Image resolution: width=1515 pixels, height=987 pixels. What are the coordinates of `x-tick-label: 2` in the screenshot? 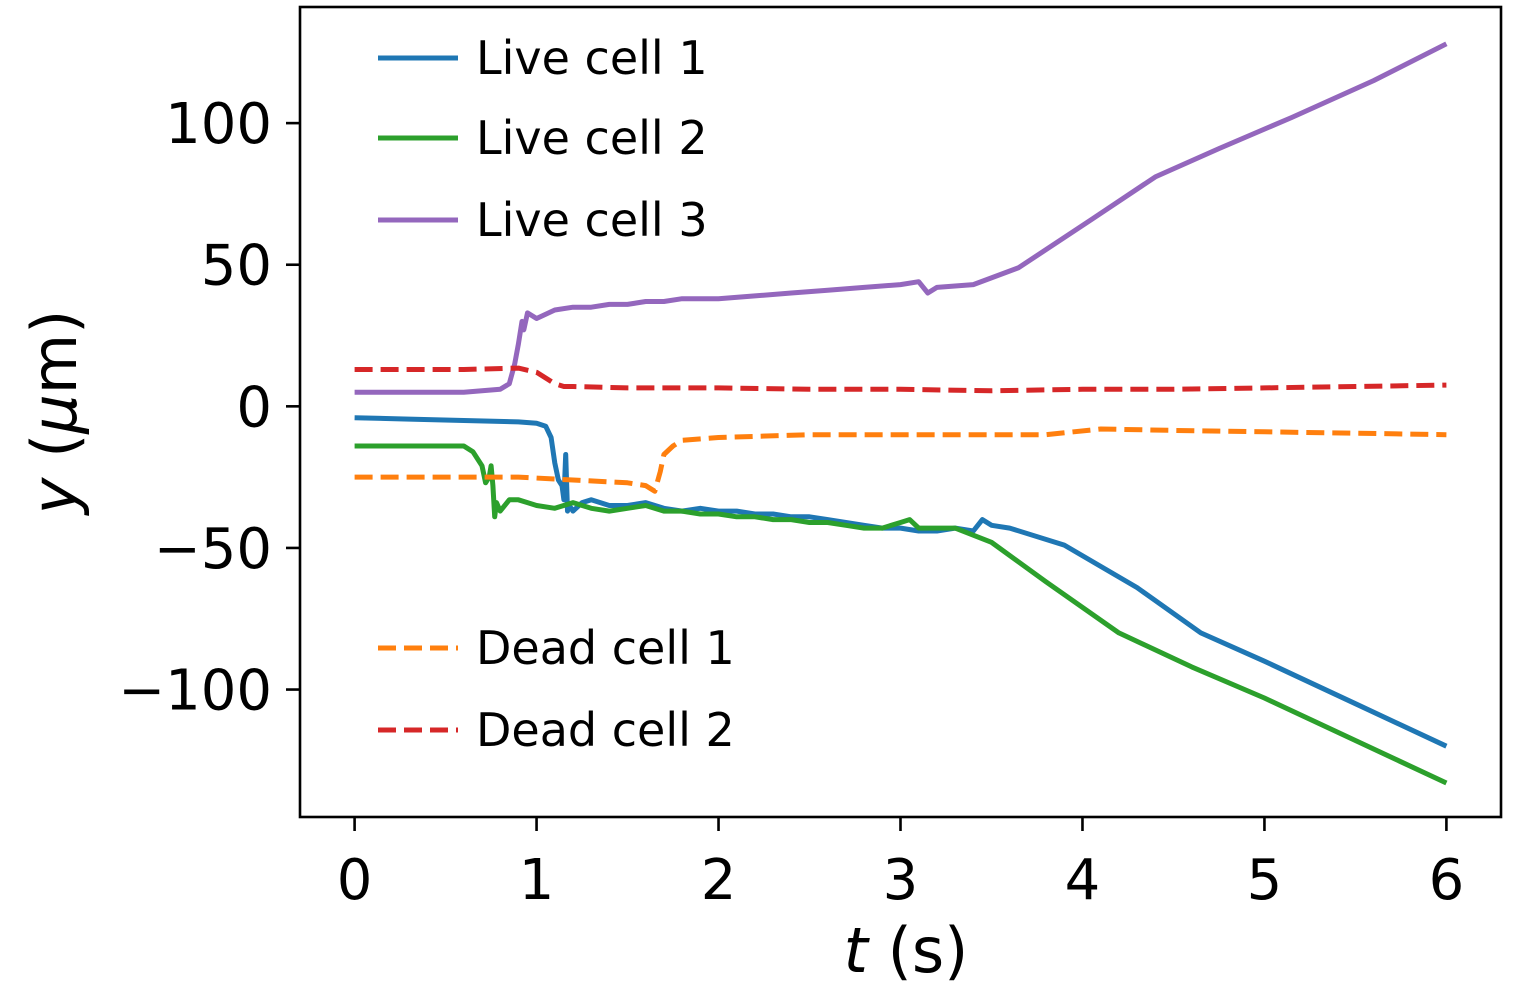 It's located at (719, 880).